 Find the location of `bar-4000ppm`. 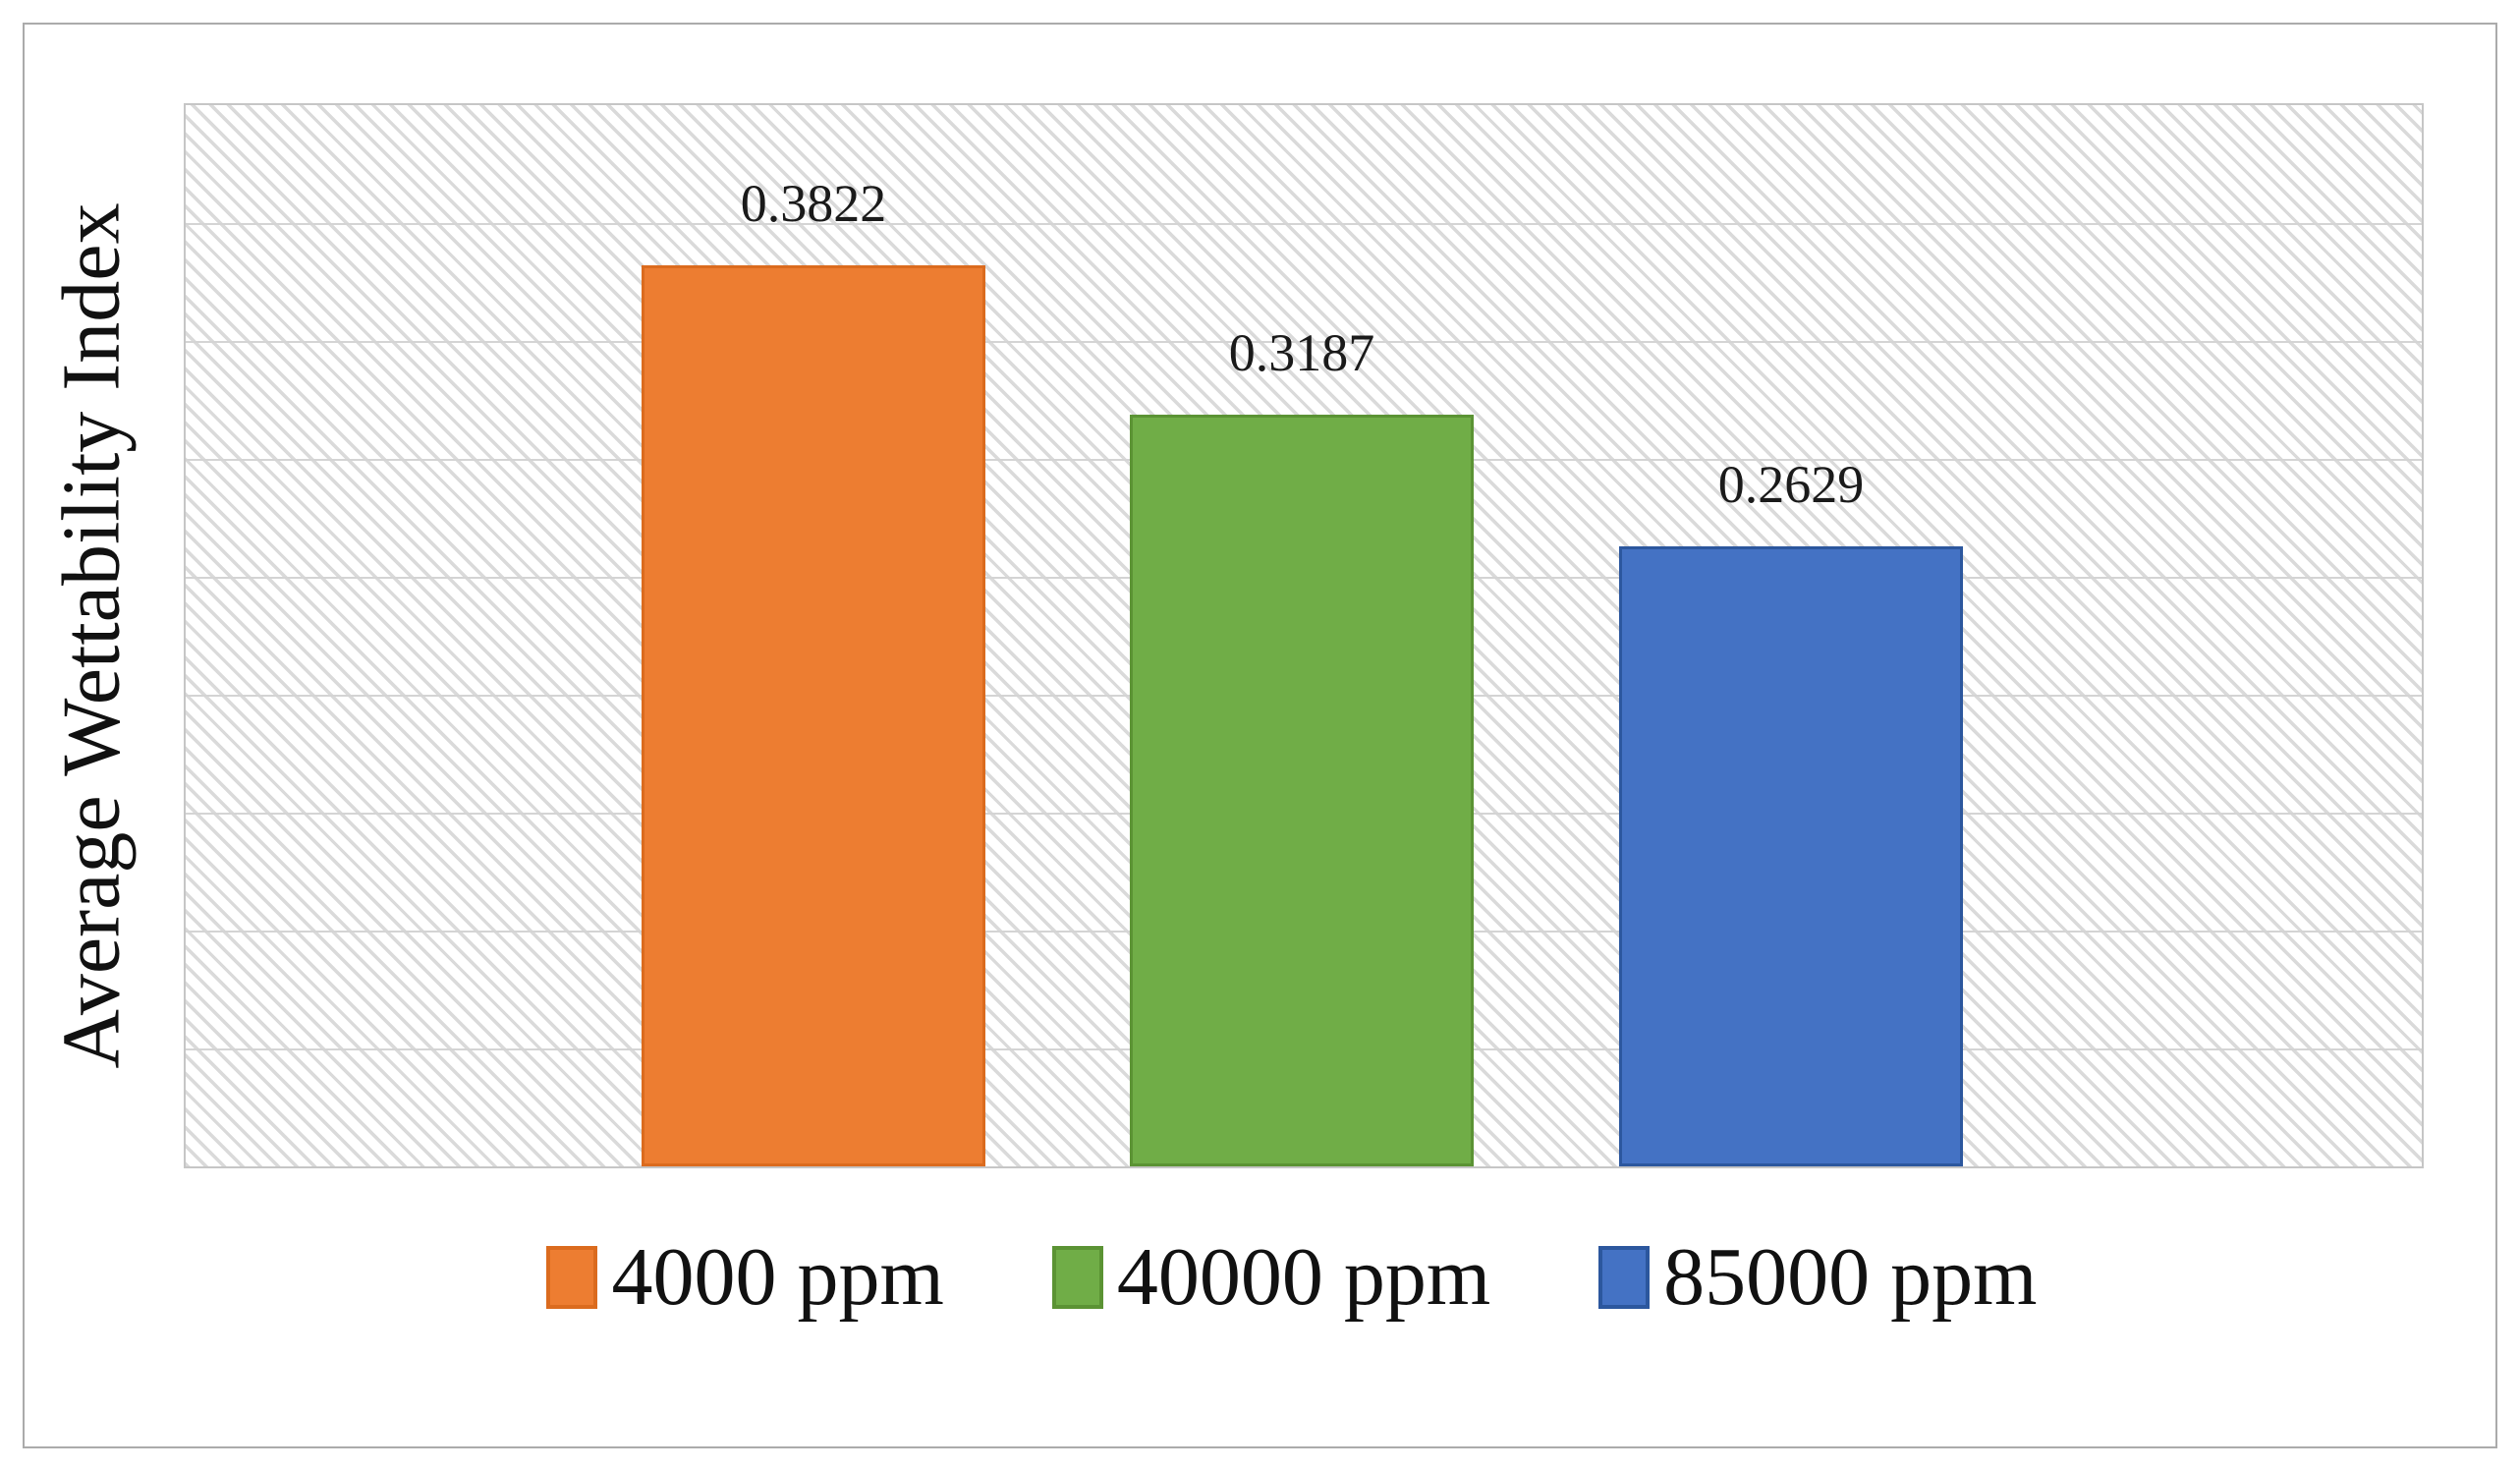

bar-4000ppm is located at coordinates (813, 715).